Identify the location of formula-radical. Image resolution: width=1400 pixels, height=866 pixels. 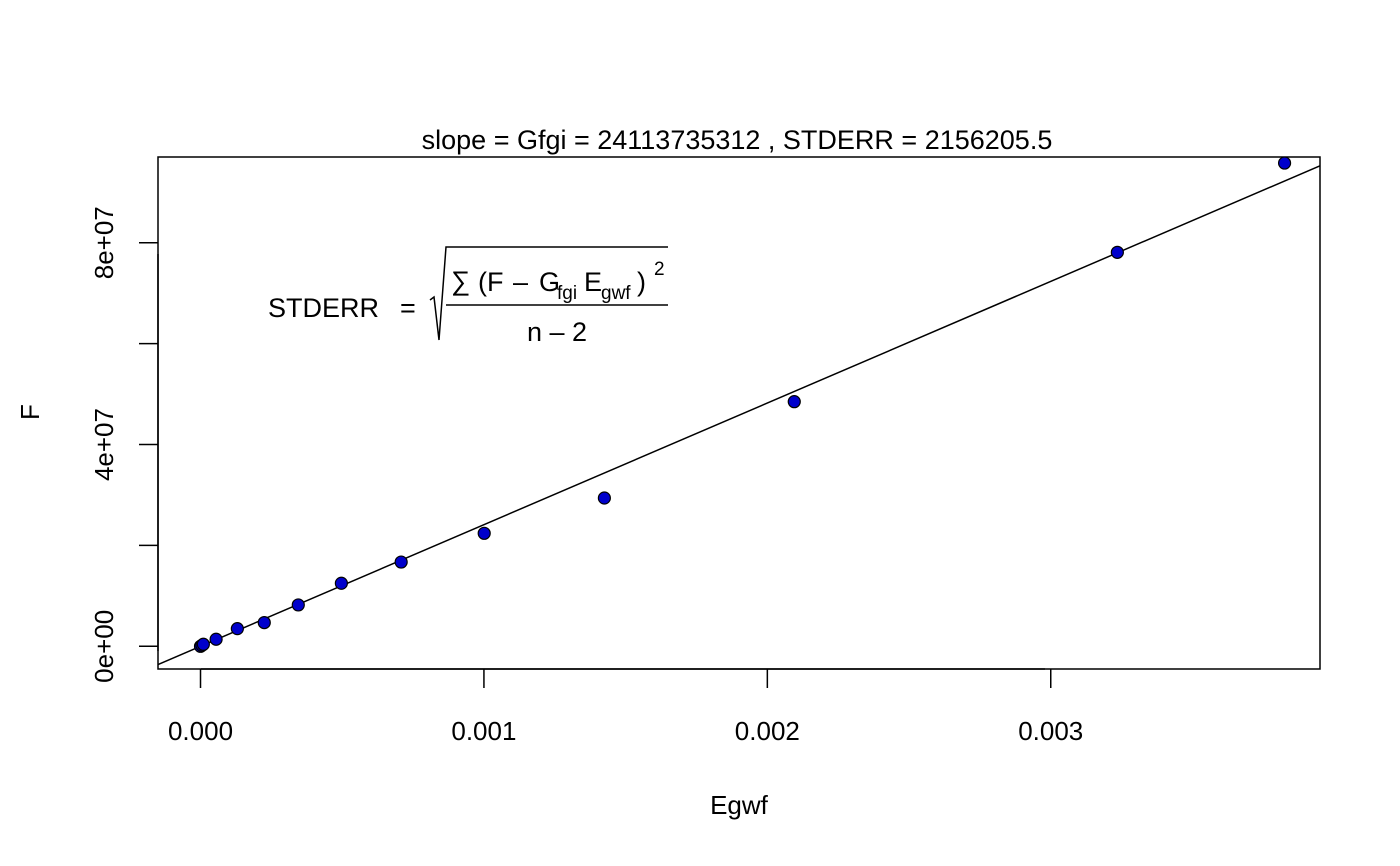
(548, 293).